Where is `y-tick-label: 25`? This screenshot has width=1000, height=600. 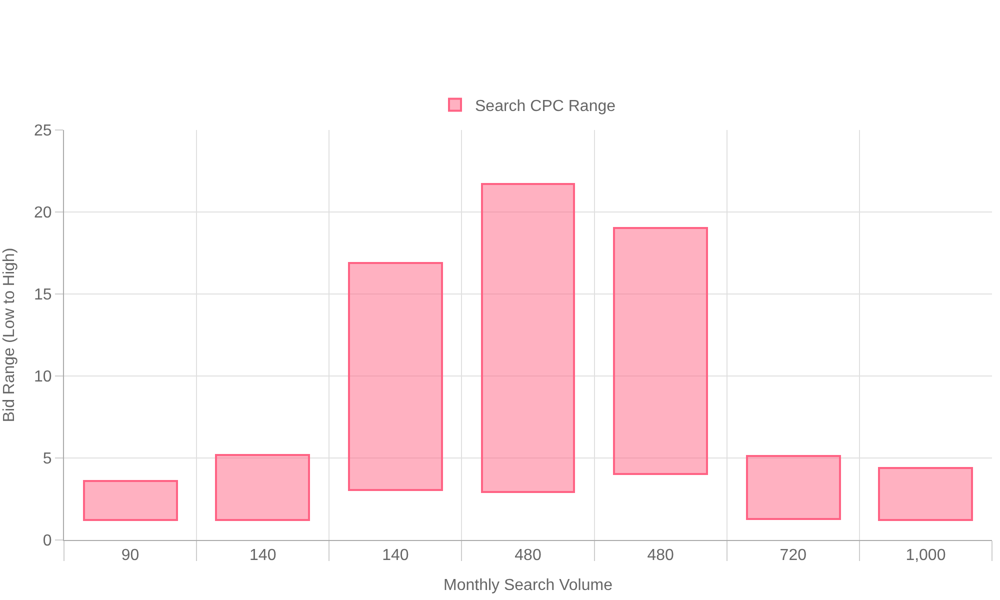
y-tick-label: 25 is located at coordinates (43, 131).